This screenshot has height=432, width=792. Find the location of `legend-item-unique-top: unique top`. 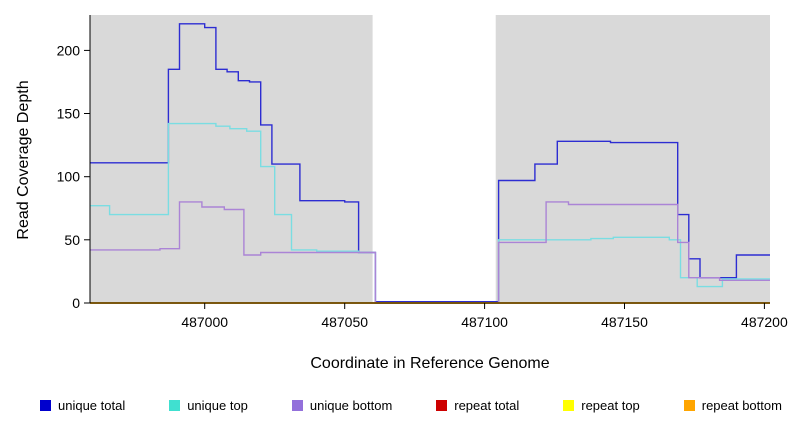

legend-item-unique-top: unique top is located at coordinates (208, 405).